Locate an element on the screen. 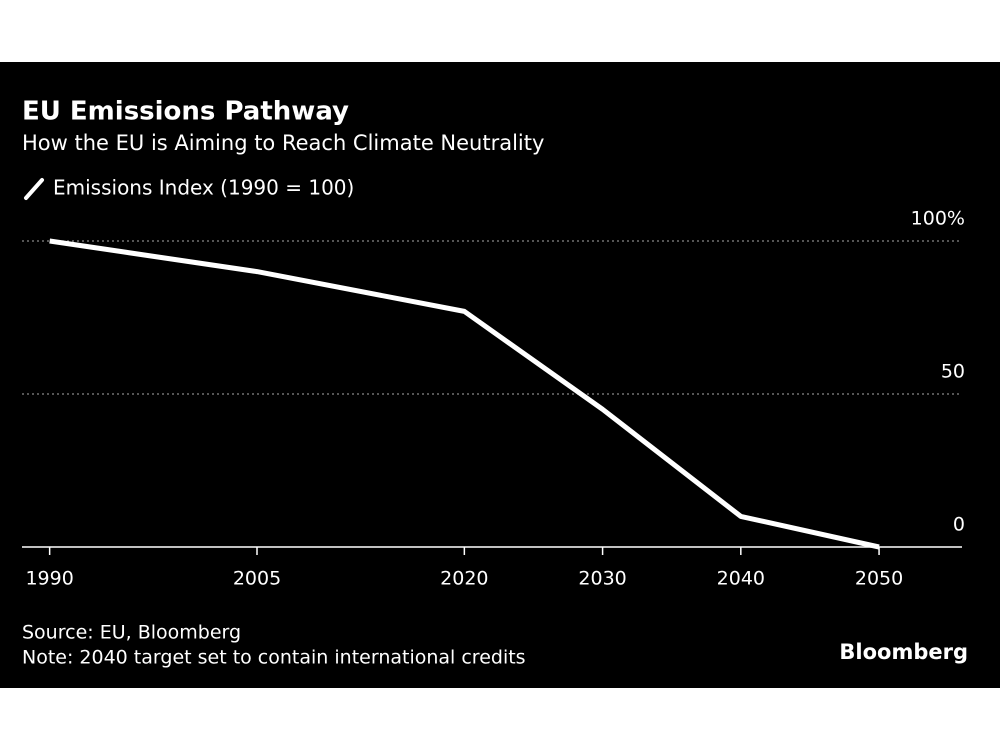  x-tick-label: 2005 is located at coordinates (257, 579).